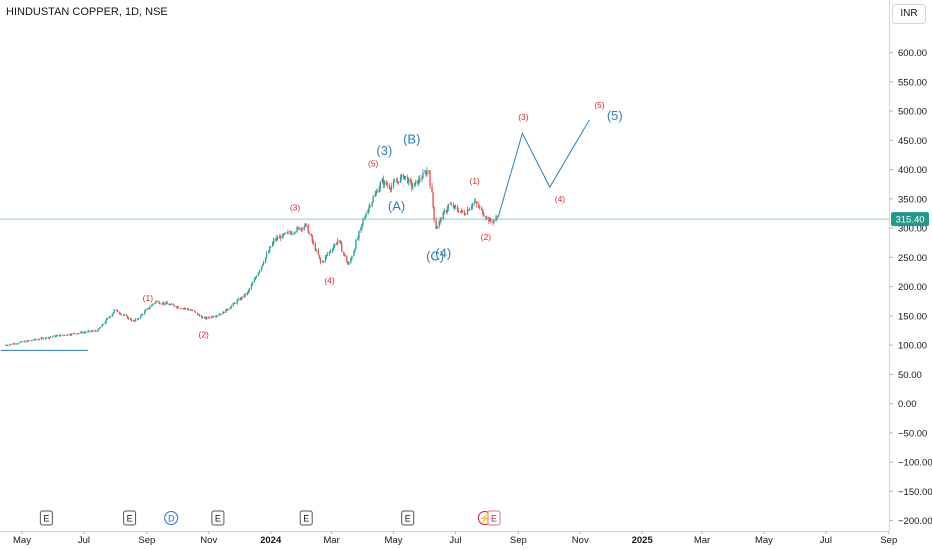 The width and height of the screenshot is (932, 550). Describe the element at coordinates (912, 82) in the screenshot. I see `price-label: 550.00` at that location.